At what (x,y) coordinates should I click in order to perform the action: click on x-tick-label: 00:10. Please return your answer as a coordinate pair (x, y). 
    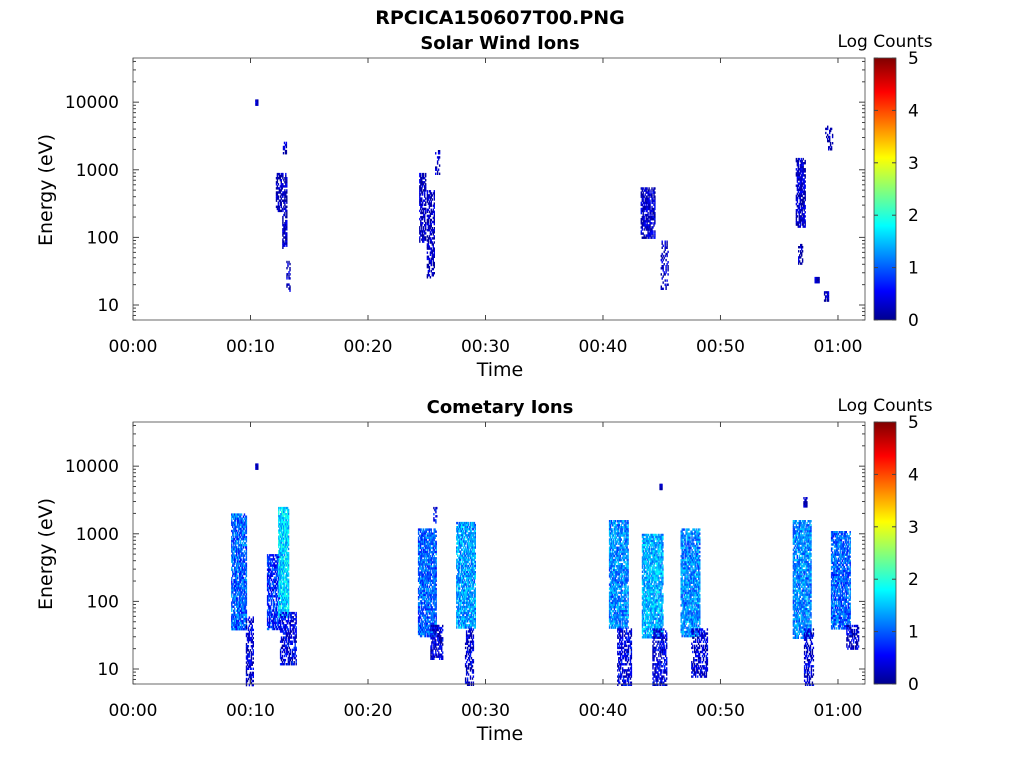
    Looking at the image, I should click on (250, 347).